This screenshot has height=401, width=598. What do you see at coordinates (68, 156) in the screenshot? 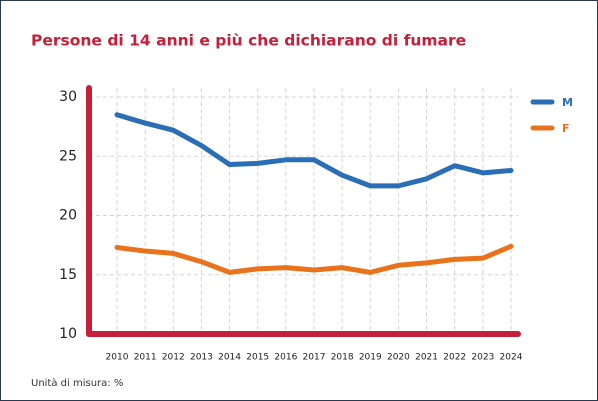
I see `y-tick-label: 25` at bounding box center [68, 156].